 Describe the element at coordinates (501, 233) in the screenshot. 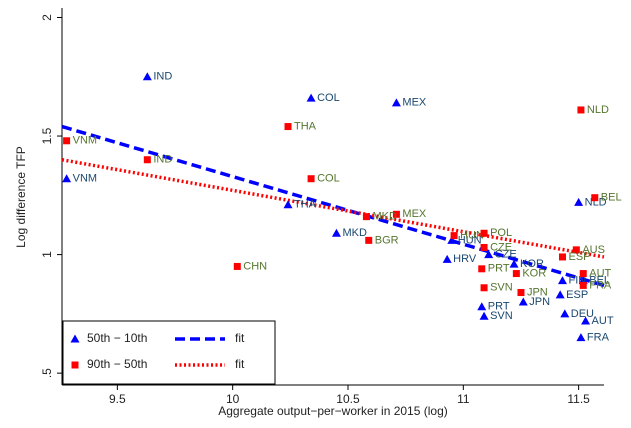

I see `point-label: POL` at that location.